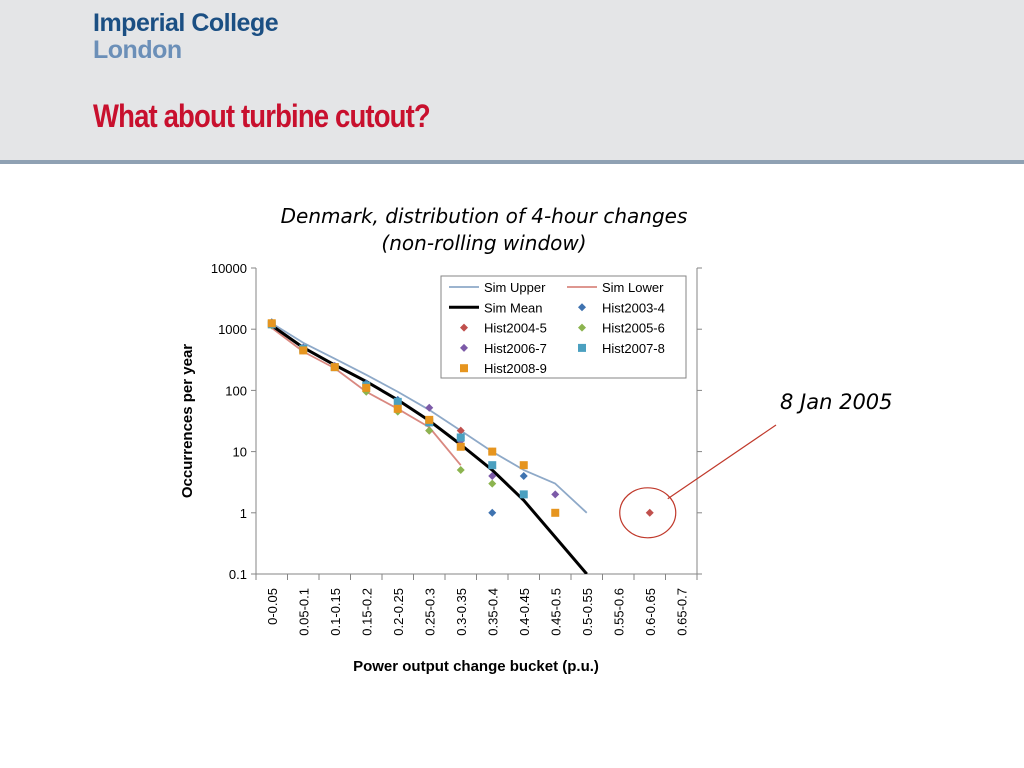 The image size is (1024, 768). What do you see at coordinates (618, 612) in the screenshot?
I see `x-tick-label: 0.55-0.6` at bounding box center [618, 612].